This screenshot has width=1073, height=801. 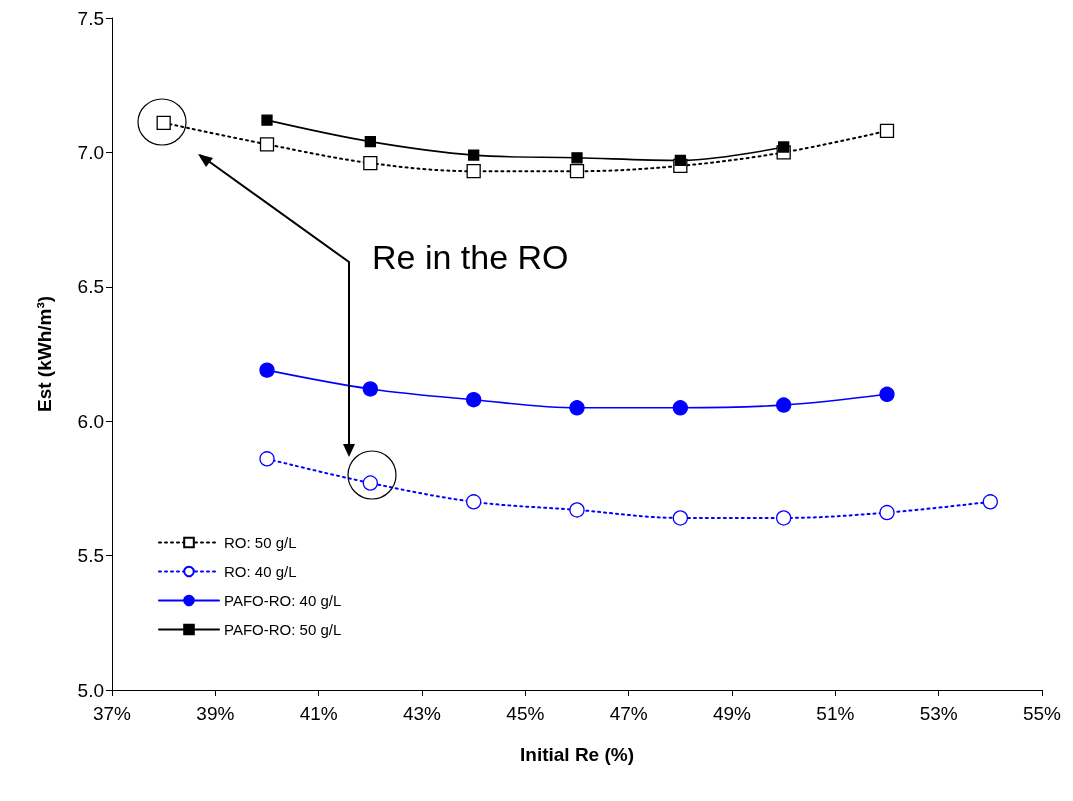 What do you see at coordinates (90, 690) in the screenshot?
I see `y-tick-label: 5.0` at bounding box center [90, 690].